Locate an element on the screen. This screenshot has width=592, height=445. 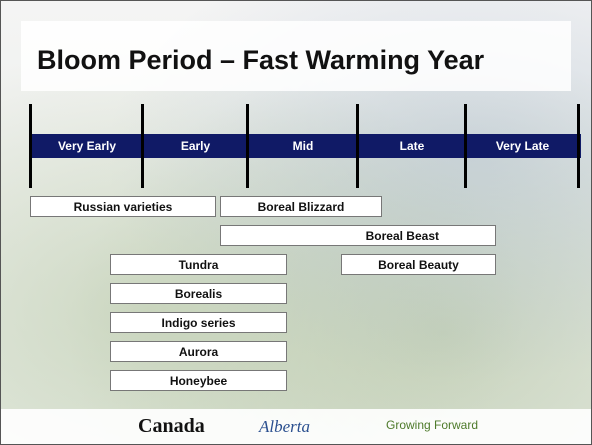
period-label: Mid is located at coordinates (303, 146).